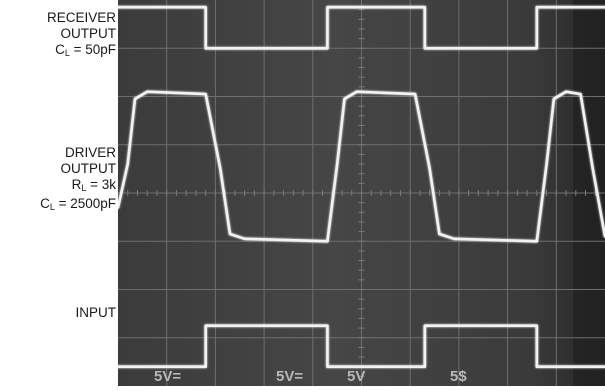 The width and height of the screenshot is (605, 391). I want to click on input-trace, so click(360, 346).